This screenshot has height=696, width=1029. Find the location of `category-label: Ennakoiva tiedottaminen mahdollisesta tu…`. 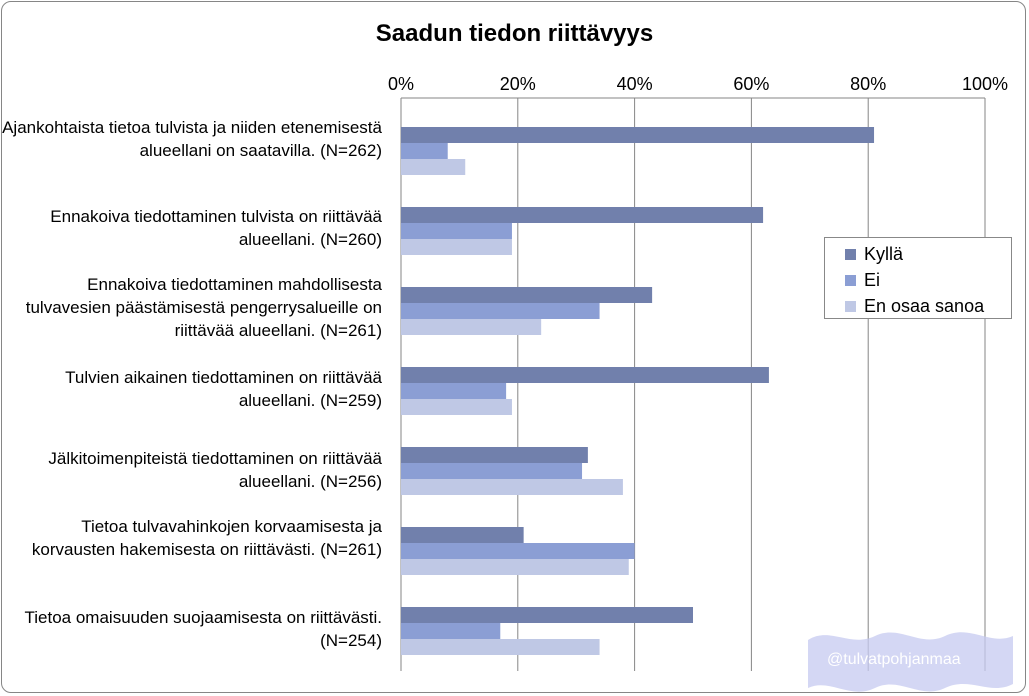

category-label: Ennakoiva tiedottaminen mahdollisesta tu… is located at coordinates (203, 307).